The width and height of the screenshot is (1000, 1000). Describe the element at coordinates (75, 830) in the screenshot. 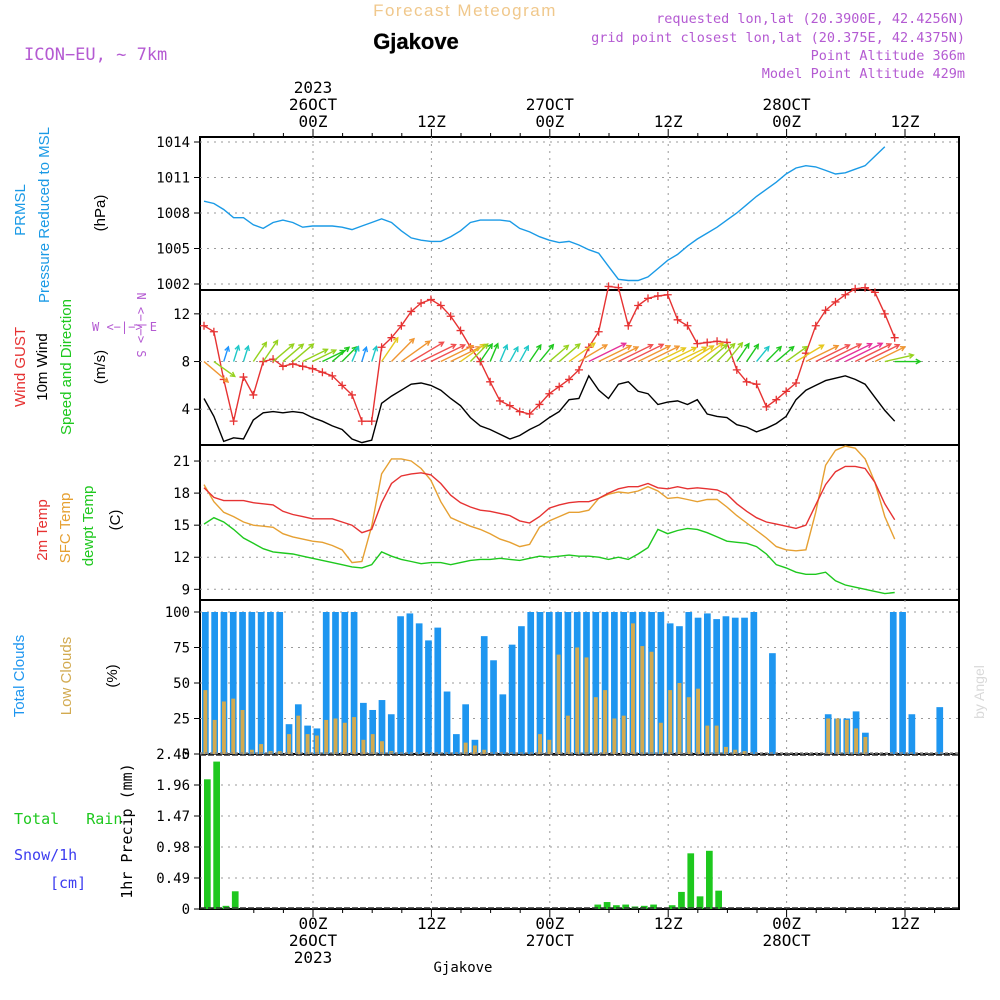

I see `precip-labels: Total Rain Snow/1h [cm] 1hr Precip (mm)` at that location.